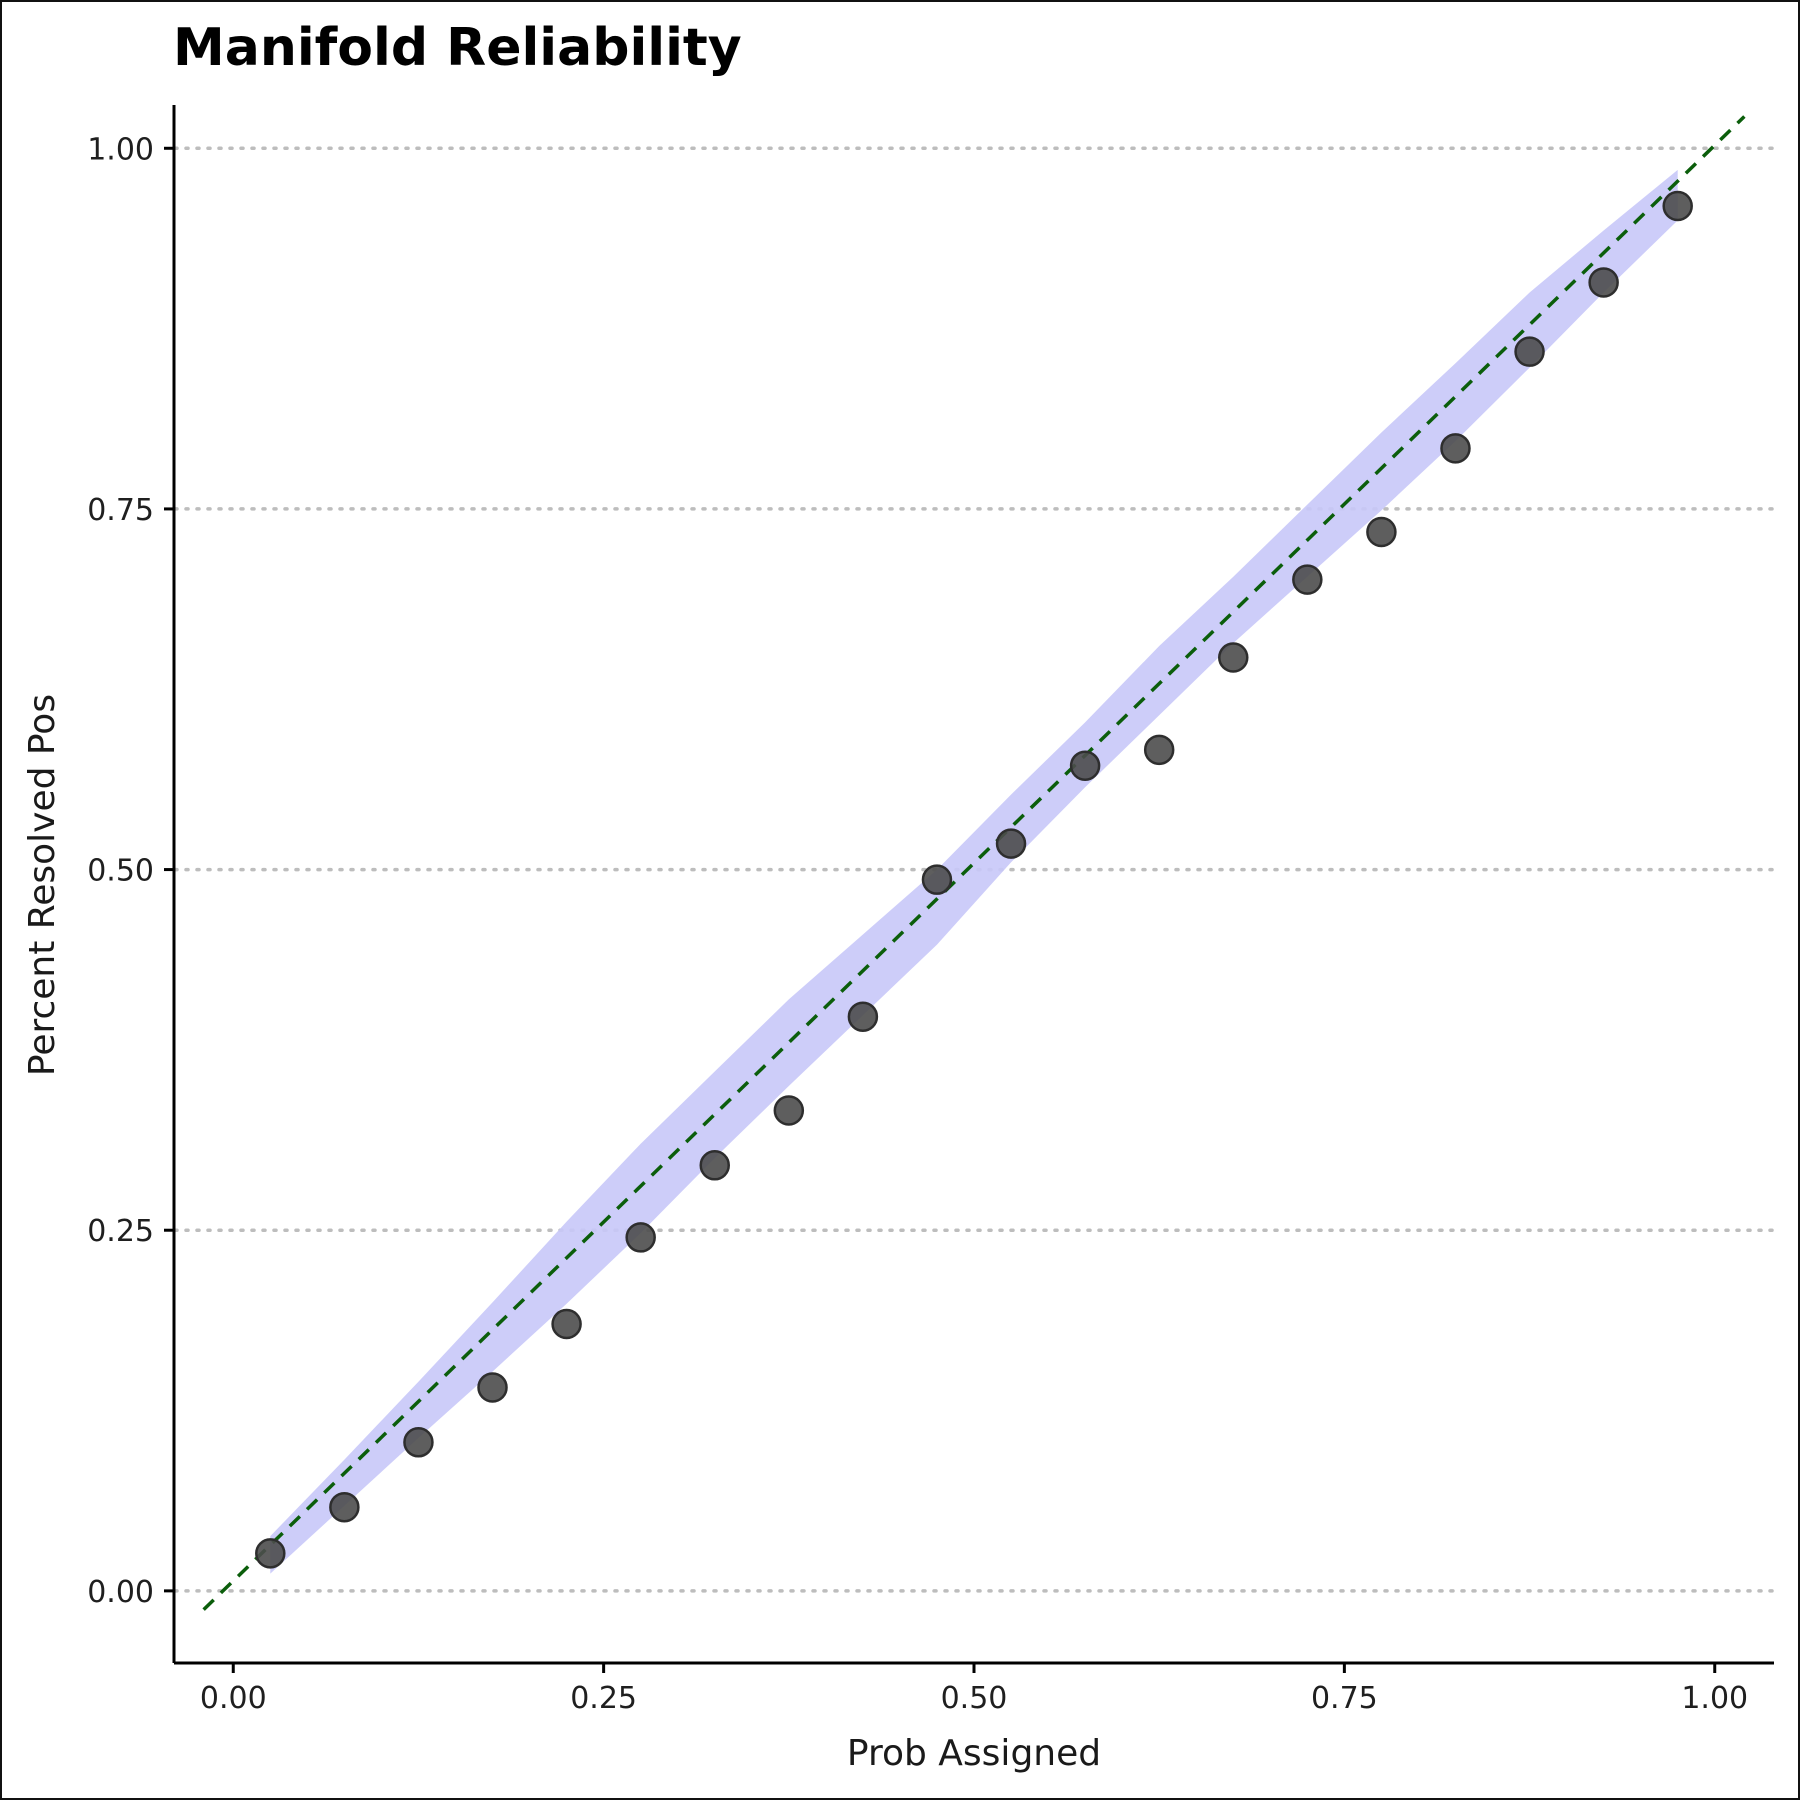 This screenshot has width=1800, height=1800. What do you see at coordinates (603, 1698) in the screenshot?
I see `x-tick-label-1: 0.25` at bounding box center [603, 1698].